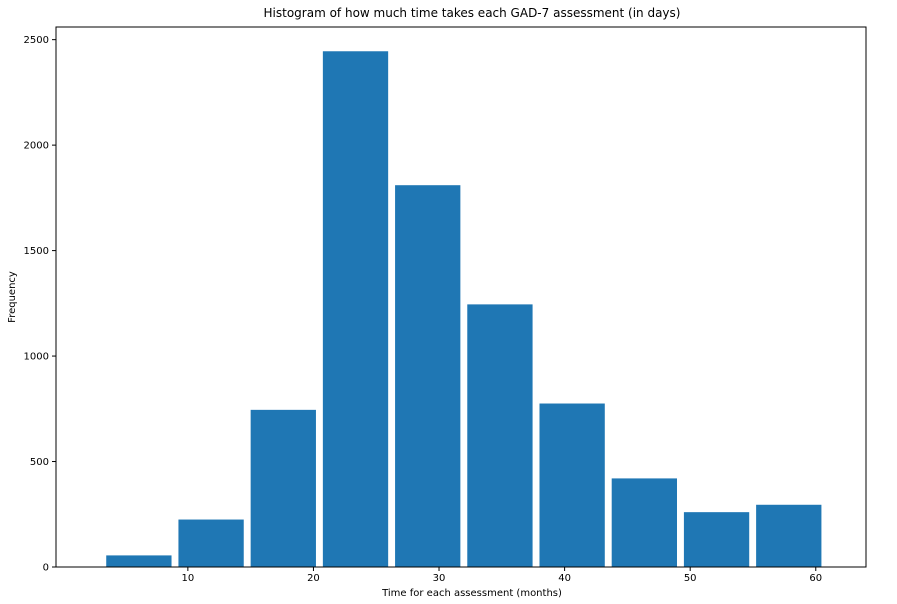 Image resolution: width=897 pixels, height=604 pixels. I want to click on x-tick-label: 10, so click(187, 578).